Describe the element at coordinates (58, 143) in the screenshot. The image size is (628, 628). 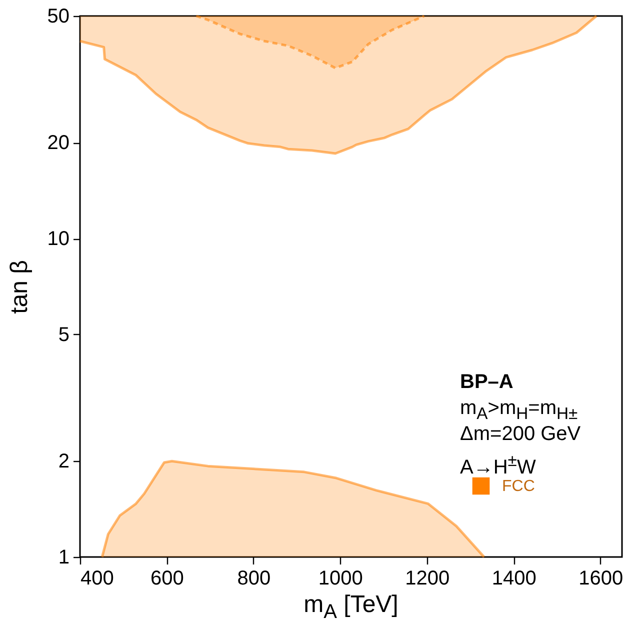
I see `y-tick-label: 20` at that location.